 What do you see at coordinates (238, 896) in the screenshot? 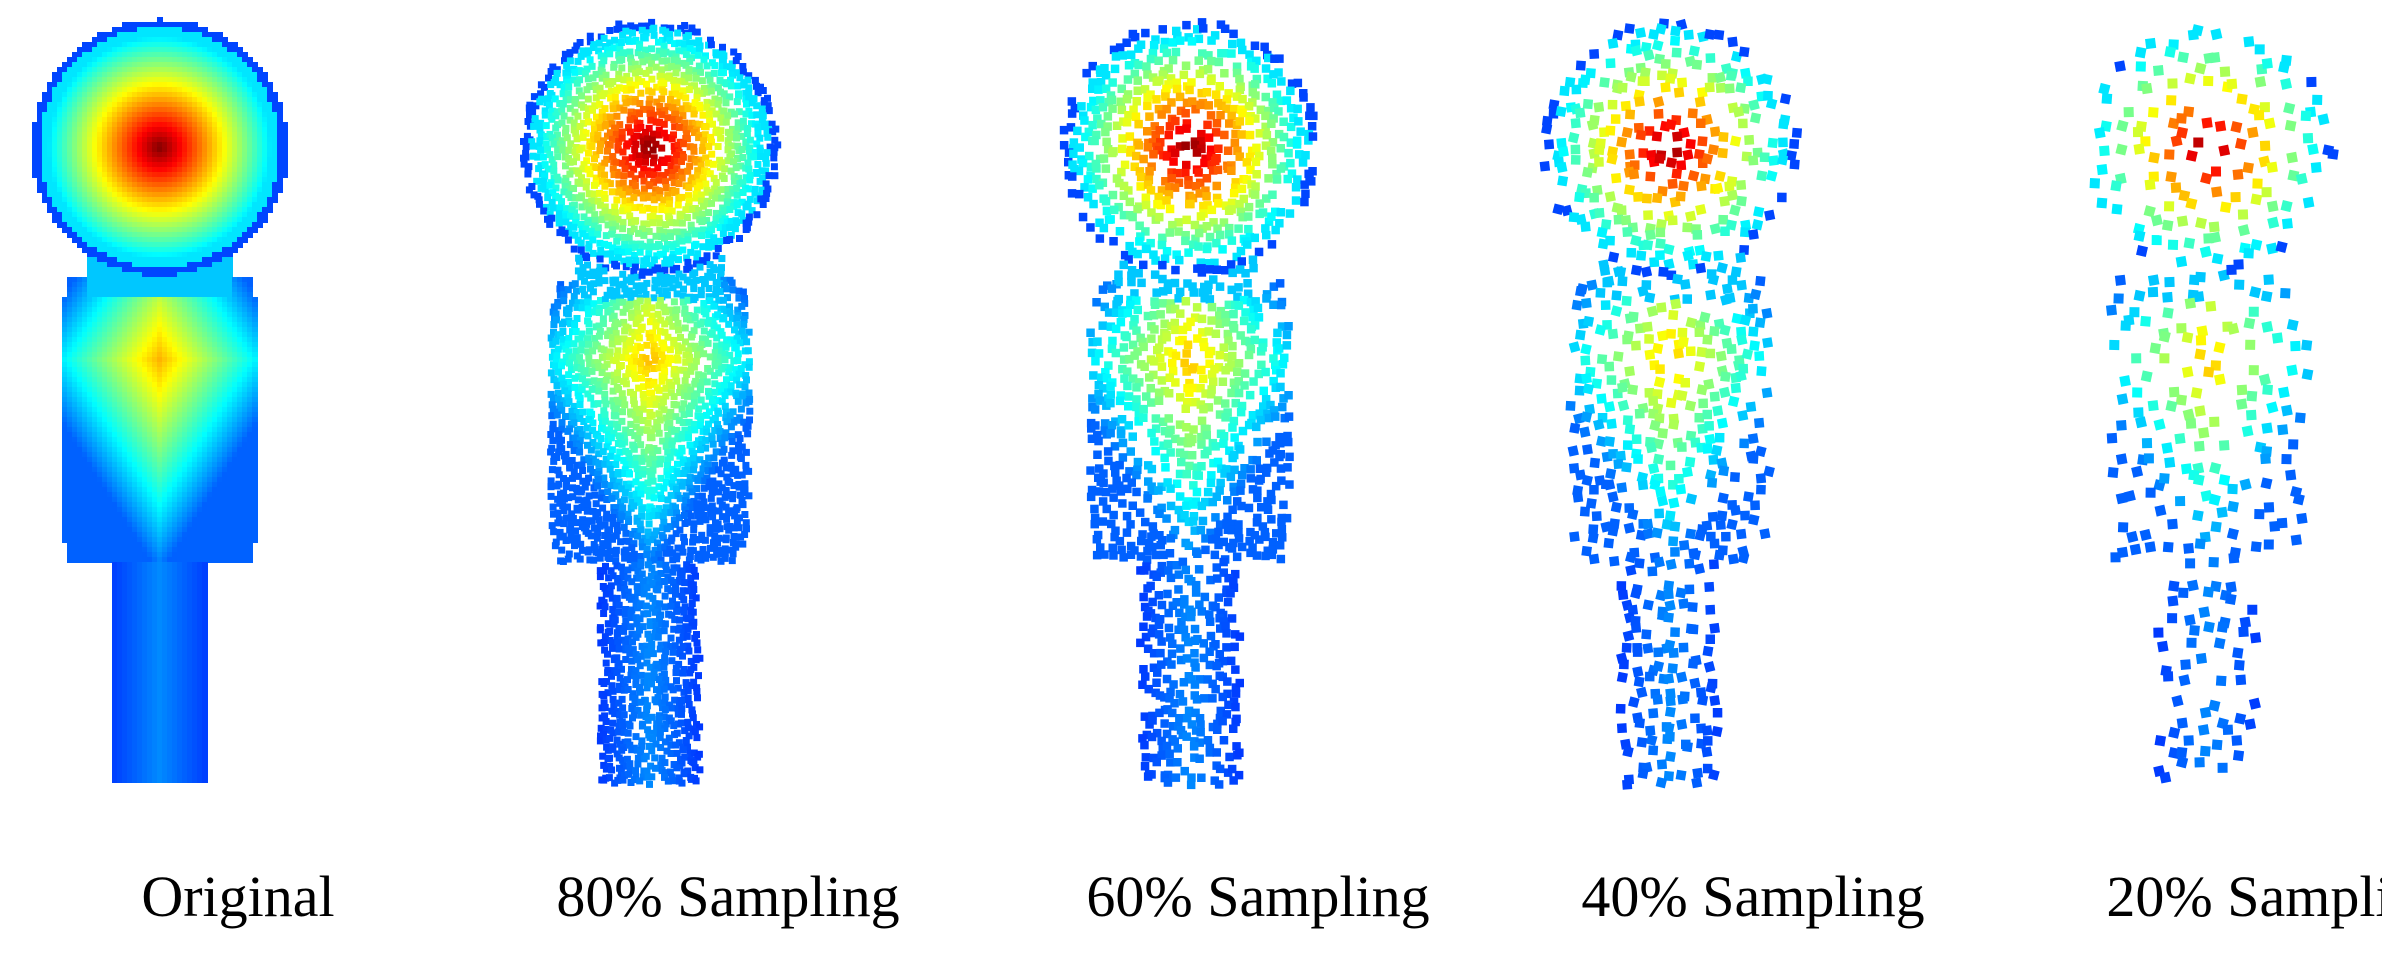
I see `panel-caption: Original` at bounding box center [238, 896].